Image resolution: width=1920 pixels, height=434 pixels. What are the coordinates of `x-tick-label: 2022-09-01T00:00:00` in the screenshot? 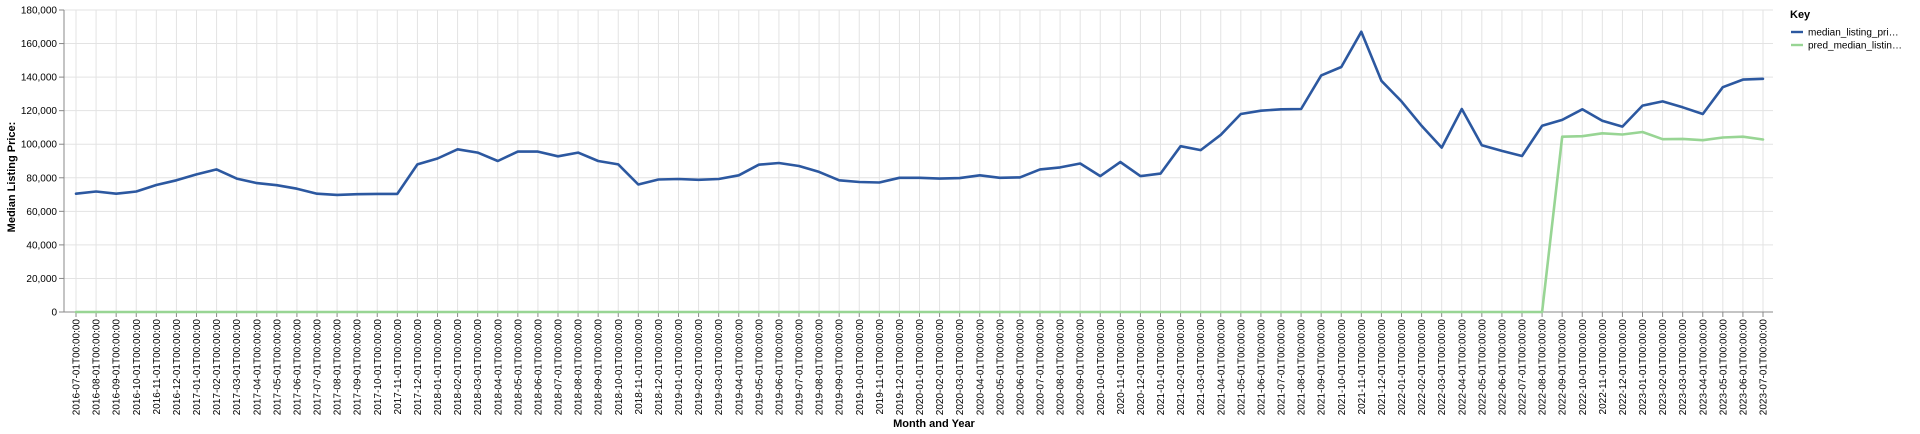 It's located at (1563, 367).